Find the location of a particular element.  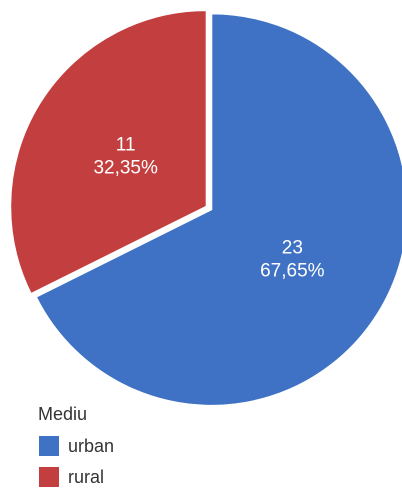

legend-swatch-rural is located at coordinates (49, 477).